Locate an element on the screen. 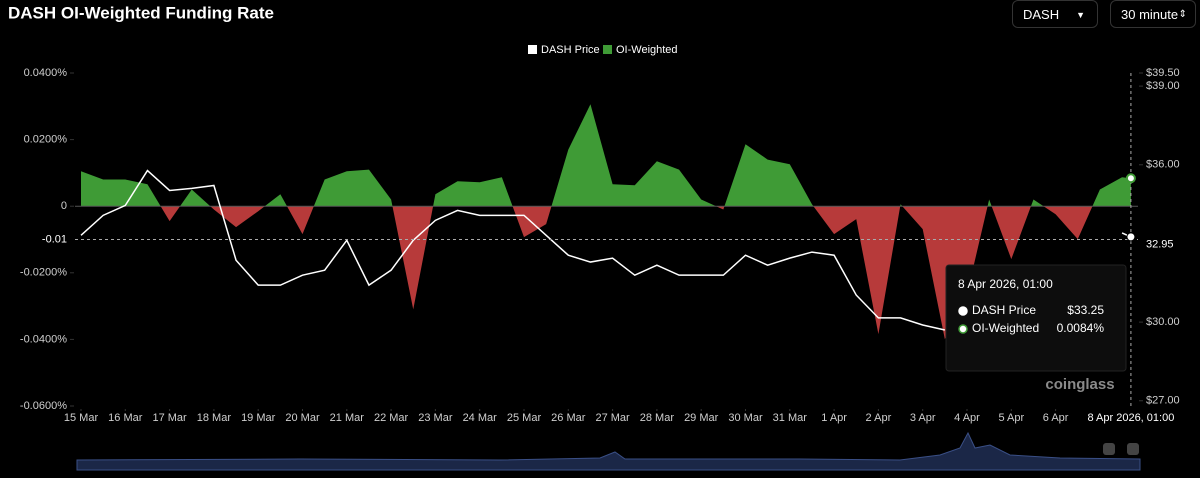 This screenshot has width=1200, height=478. interval-select: 30 minute ⇕ is located at coordinates (1153, 14).